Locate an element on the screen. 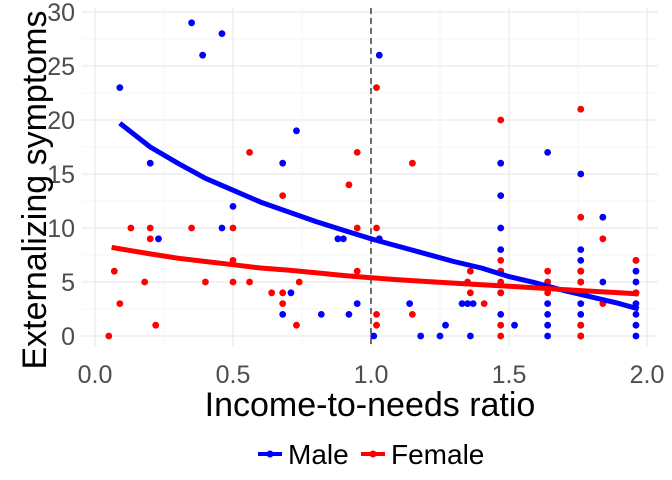 The image size is (672, 480). legend-key-male-dot is located at coordinates (270, 454).